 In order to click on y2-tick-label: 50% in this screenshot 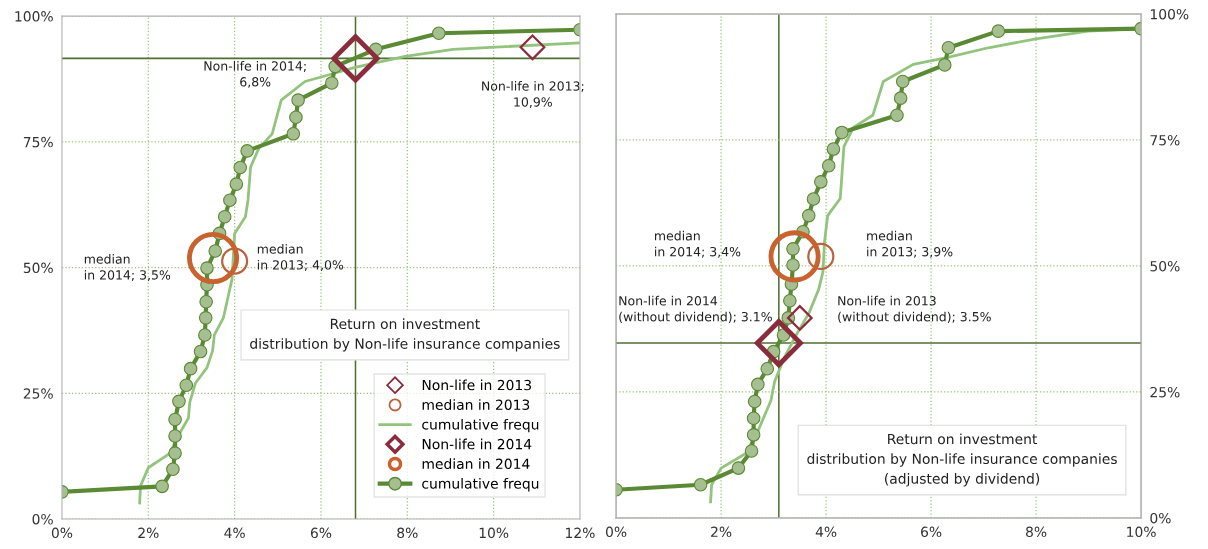, I will do `click(1165, 266)`.